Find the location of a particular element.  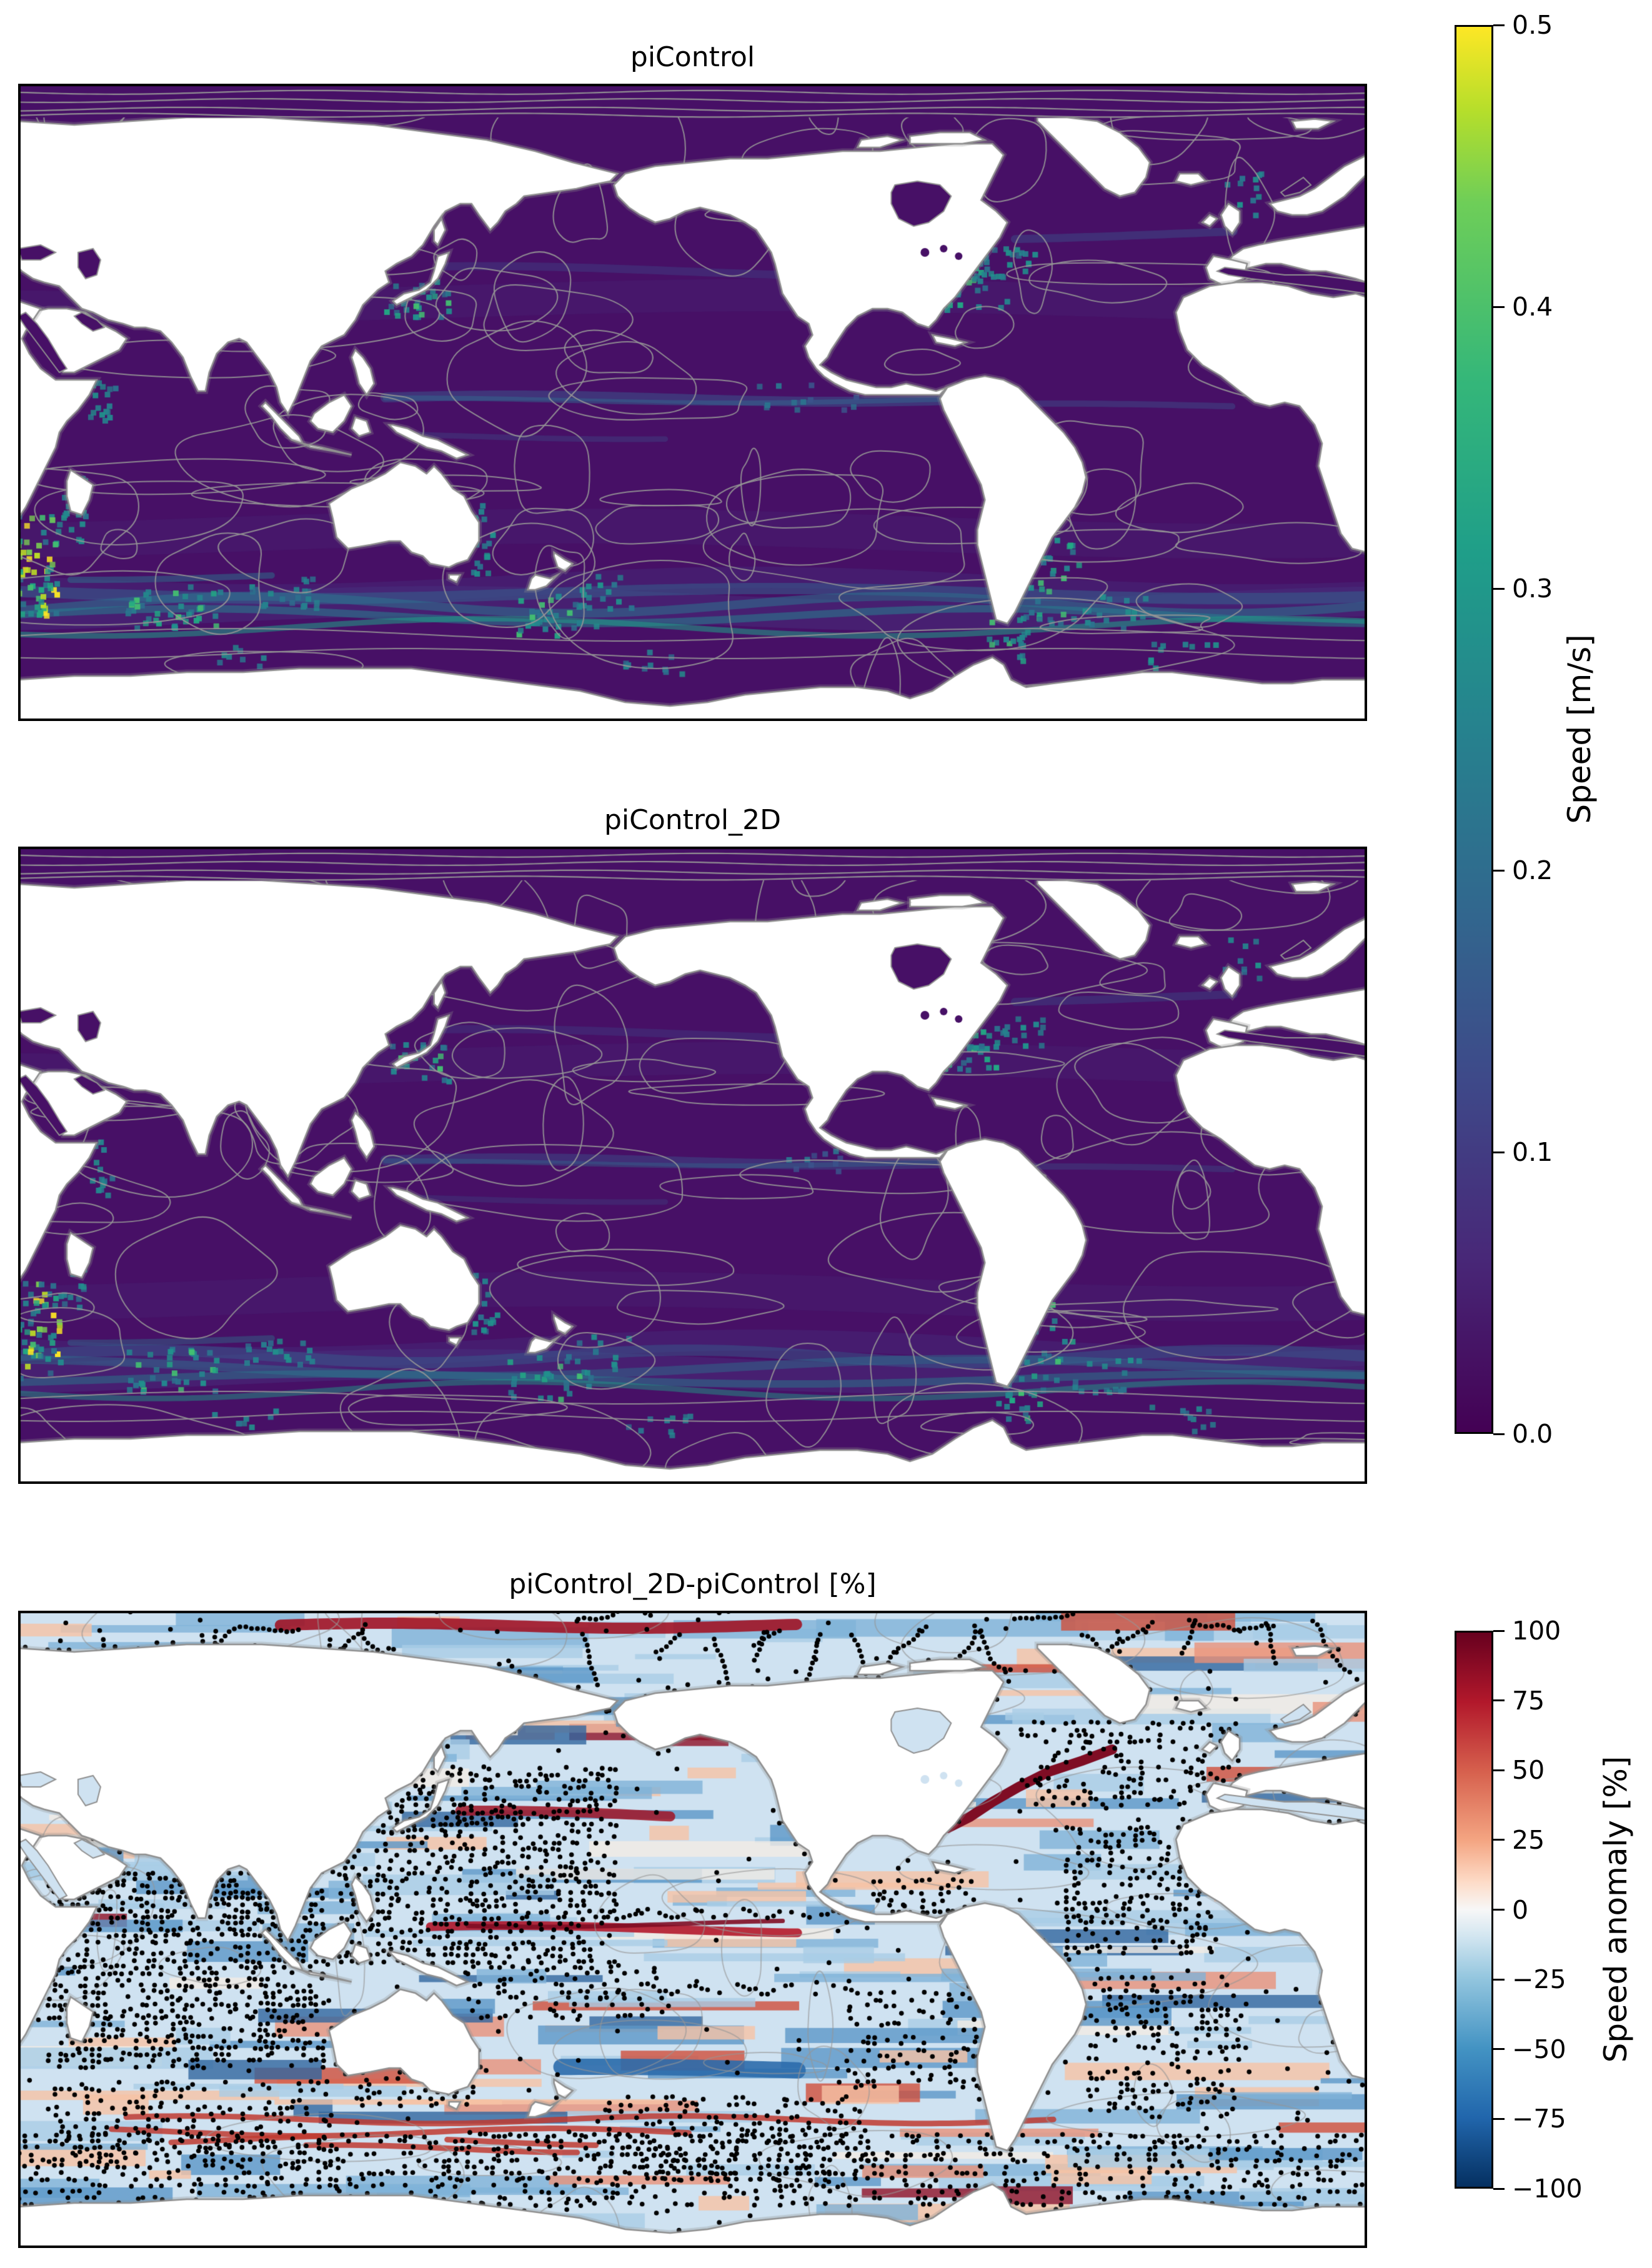

colorbar-tick-label: 0 is located at coordinates (1520, 1909).